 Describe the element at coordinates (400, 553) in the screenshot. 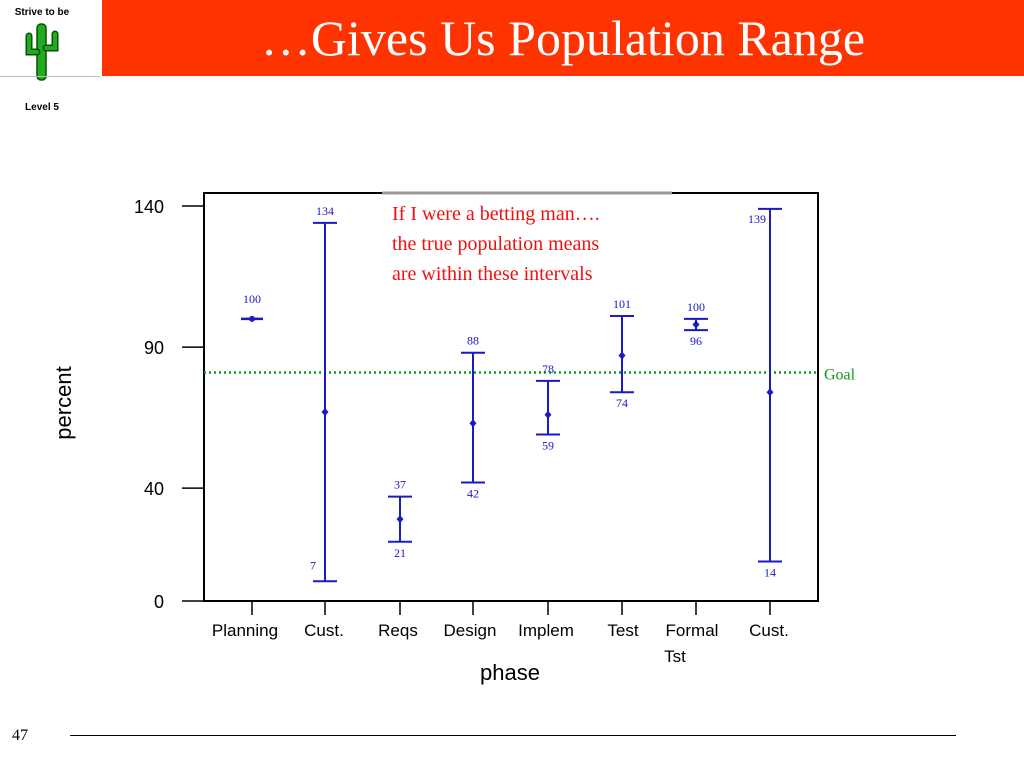

I see `lower-bound-label: 21` at that location.